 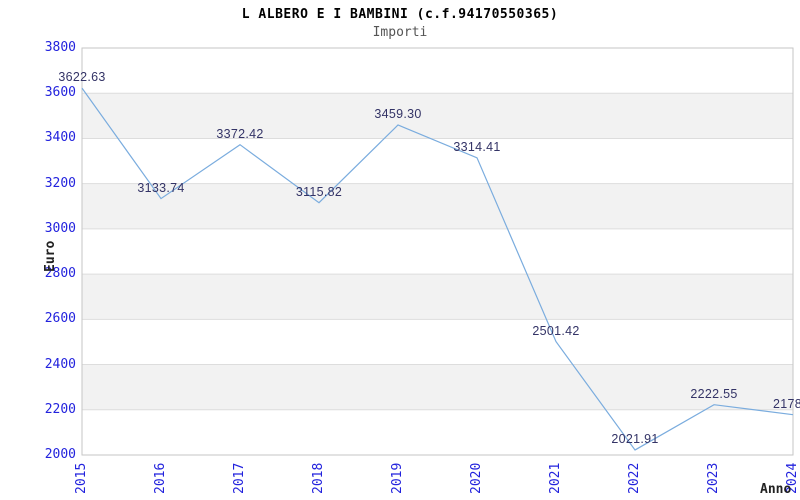 What do you see at coordinates (555, 478) in the screenshot?
I see `x-tick-label: 2021` at bounding box center [555, 478].